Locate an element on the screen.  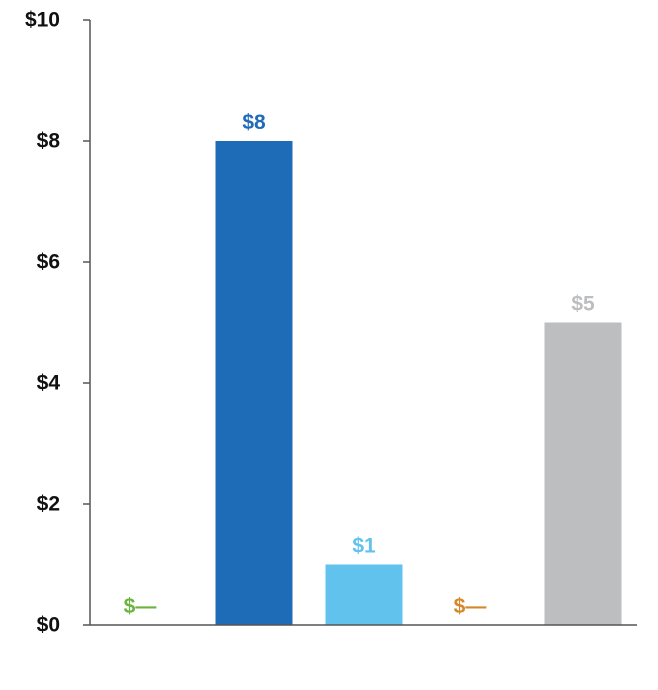
y-tick-label: $4 is located at coordinates (49, 383).